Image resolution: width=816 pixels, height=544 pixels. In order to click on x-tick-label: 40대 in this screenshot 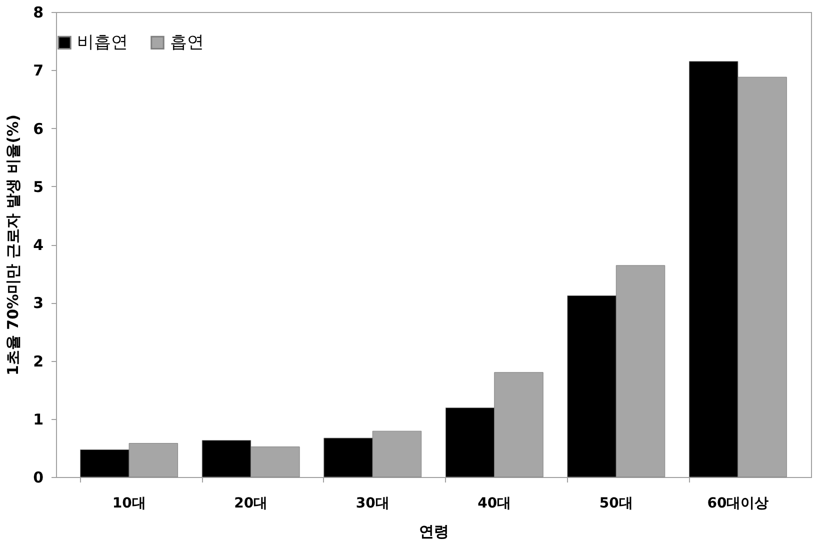, I will do `click(495, 504)`.